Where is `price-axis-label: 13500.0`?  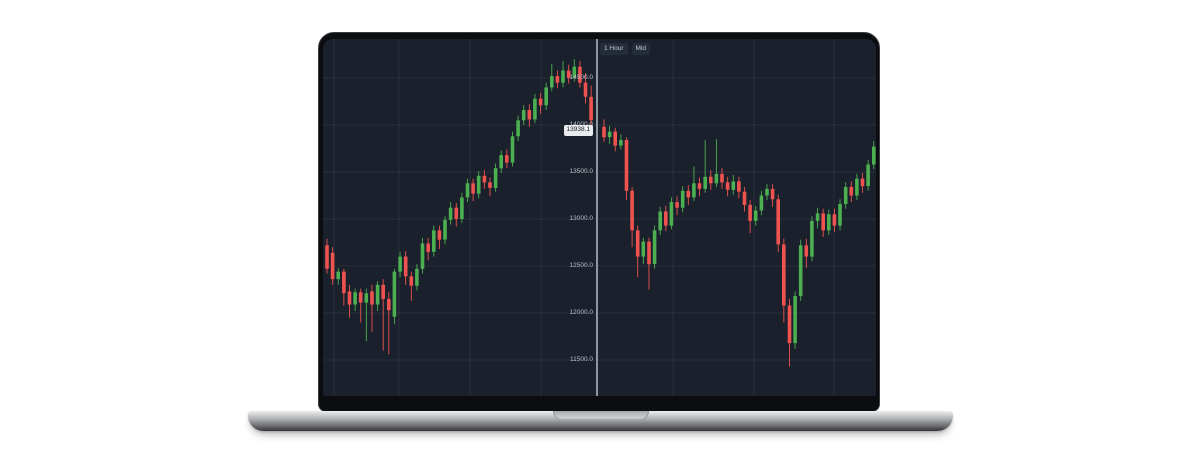 price-axis-label: 13500.0 is located at coordinates (581, 171).